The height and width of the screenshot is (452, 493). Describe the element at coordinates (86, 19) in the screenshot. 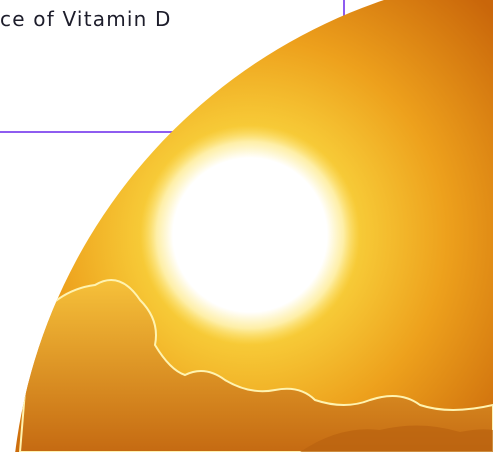

I see `card-text: ce of Vitamin D` at that location.